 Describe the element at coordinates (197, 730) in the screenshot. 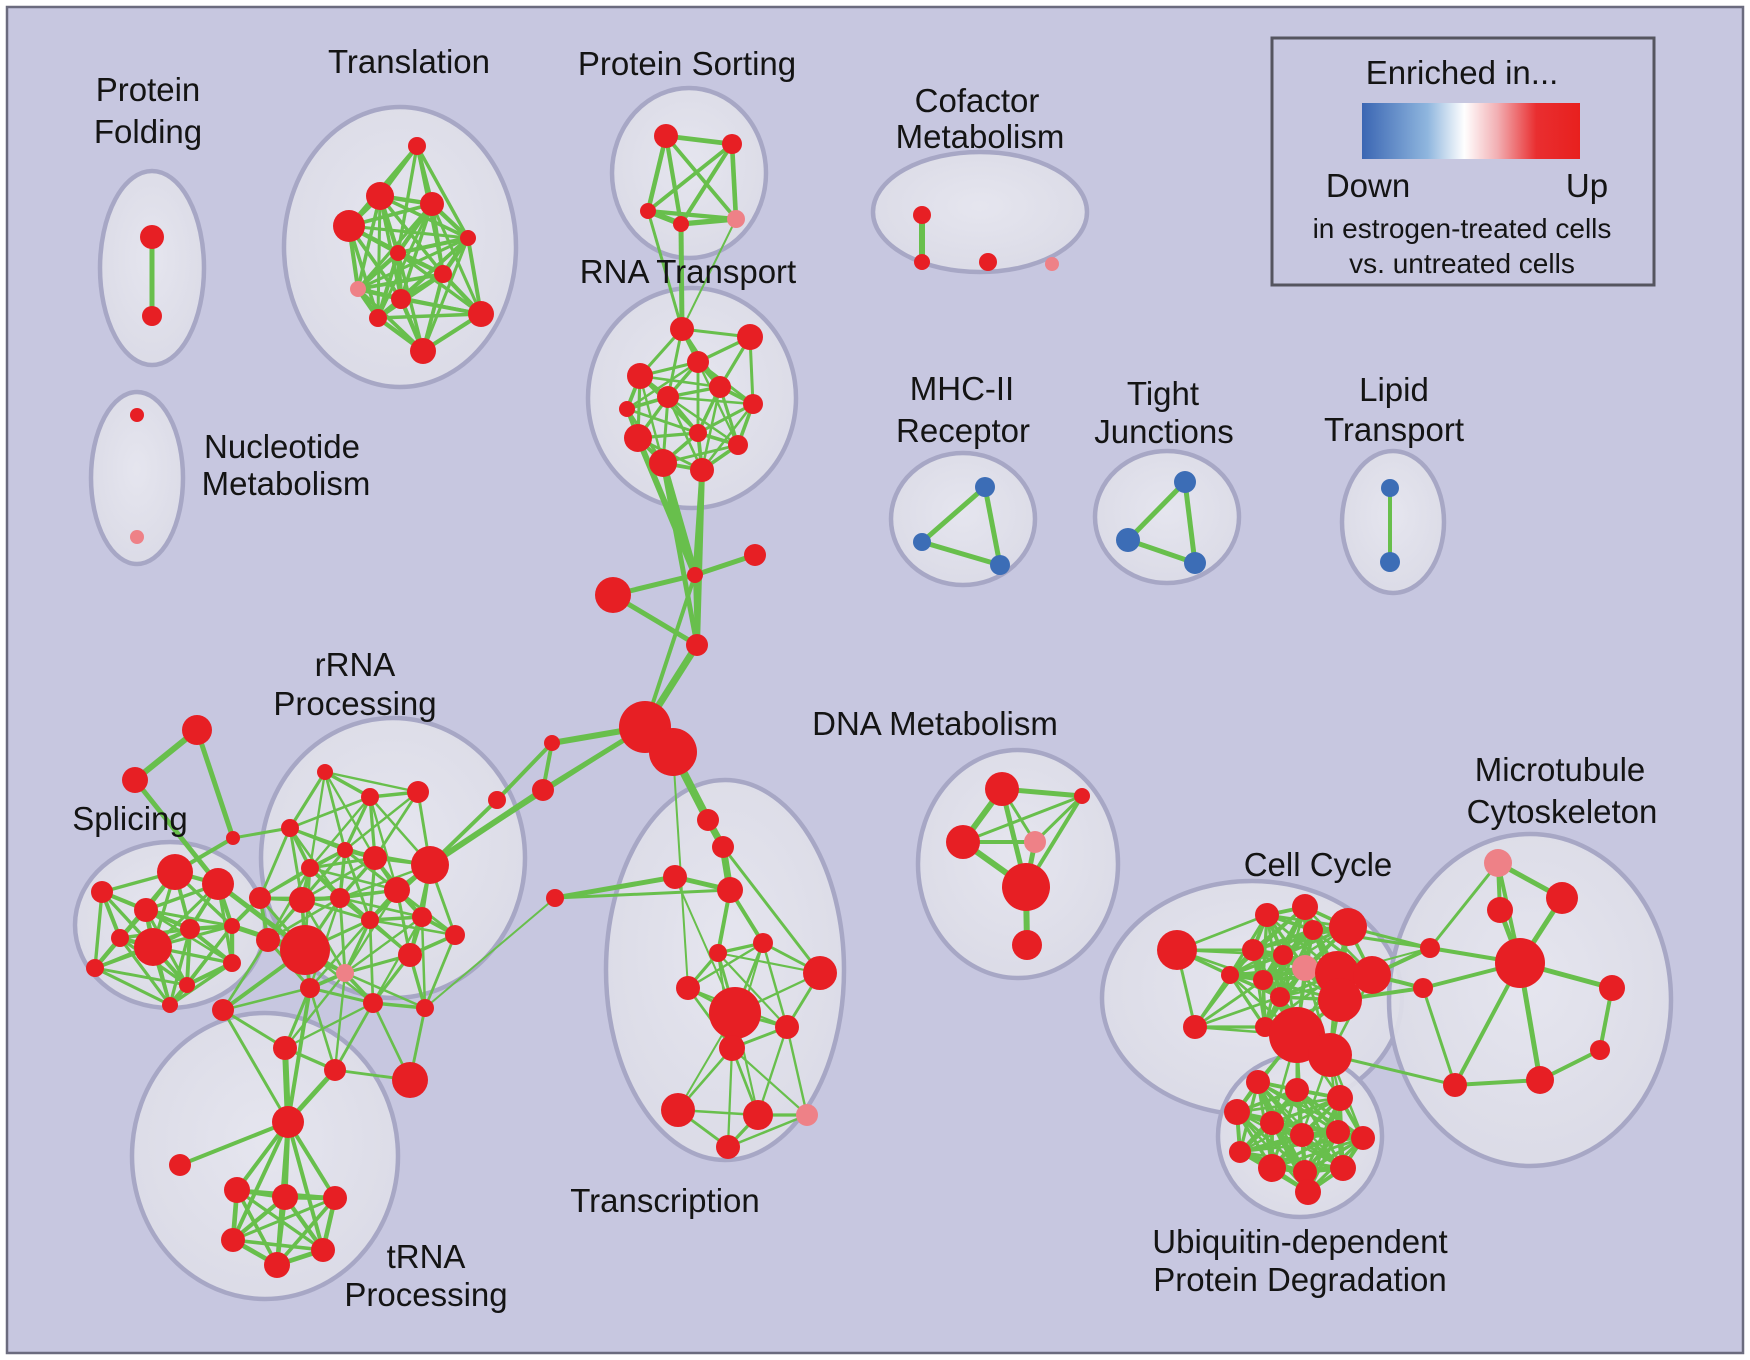

I see `node-tri` at that location.